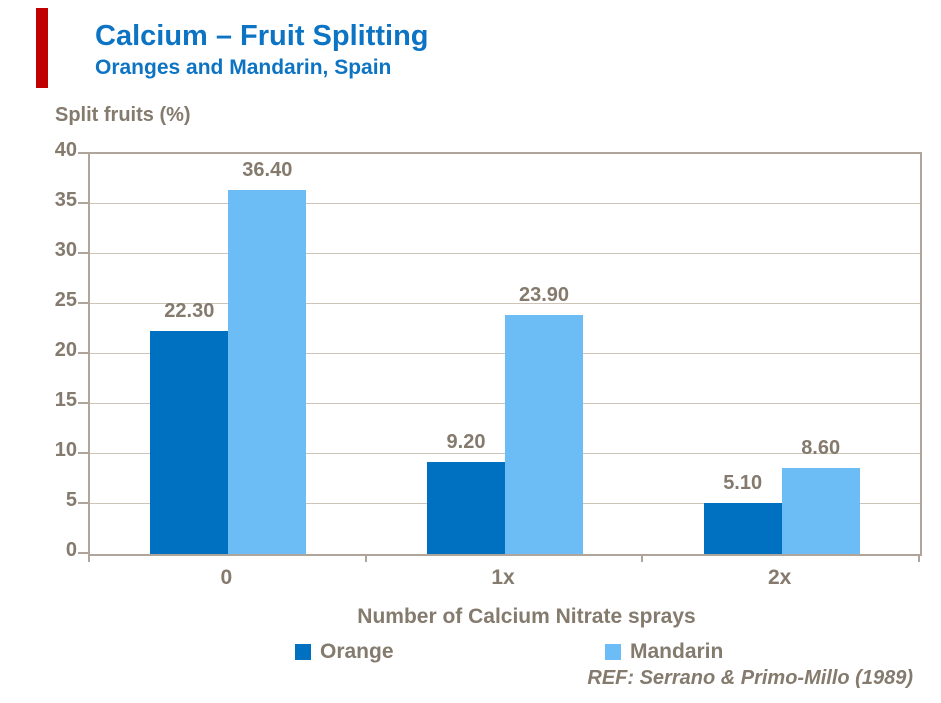 This screenshot has height=703, width=941. What do you see at coordinates (466, 442) in the screenshot?
I see `value-label: 9.20` at bounding box center [466, 442].